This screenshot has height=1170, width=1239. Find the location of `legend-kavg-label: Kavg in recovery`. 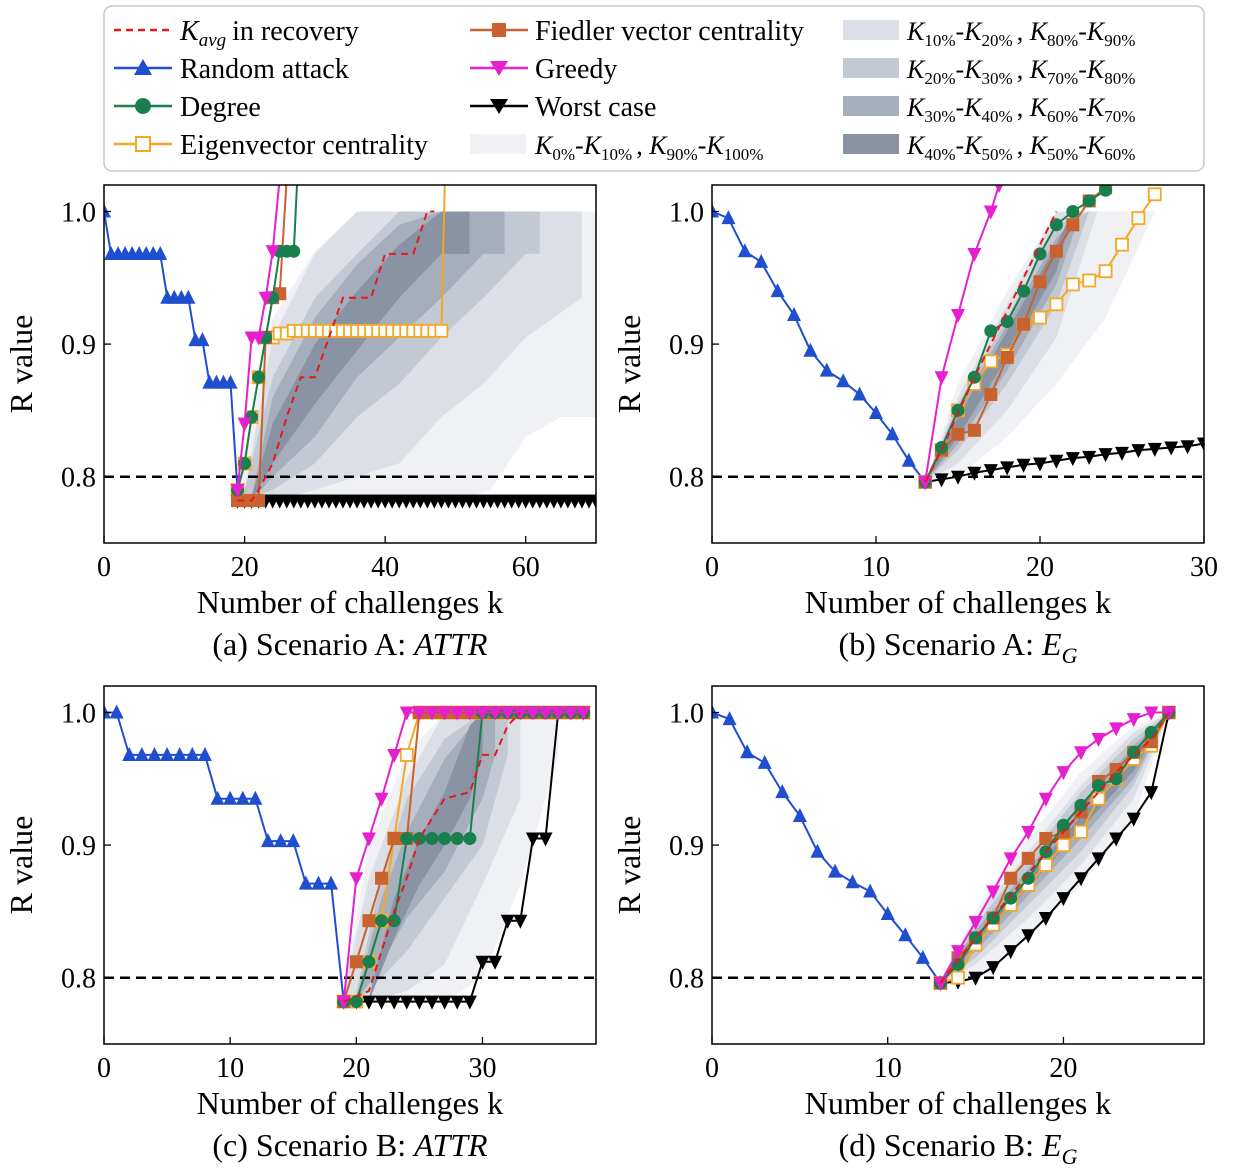

legend-kavg-label: Kavg in recovery is located at coordinates (269, 33).